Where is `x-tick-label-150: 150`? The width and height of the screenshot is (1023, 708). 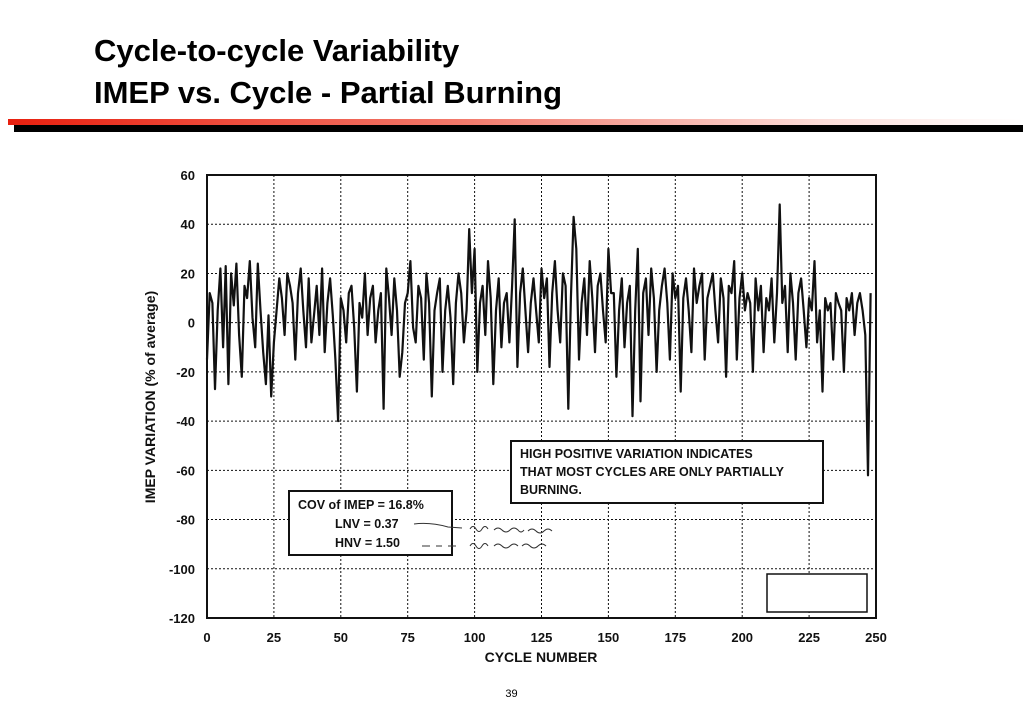 x-tick-label-150: 150 is located at coordinates (609, 637).